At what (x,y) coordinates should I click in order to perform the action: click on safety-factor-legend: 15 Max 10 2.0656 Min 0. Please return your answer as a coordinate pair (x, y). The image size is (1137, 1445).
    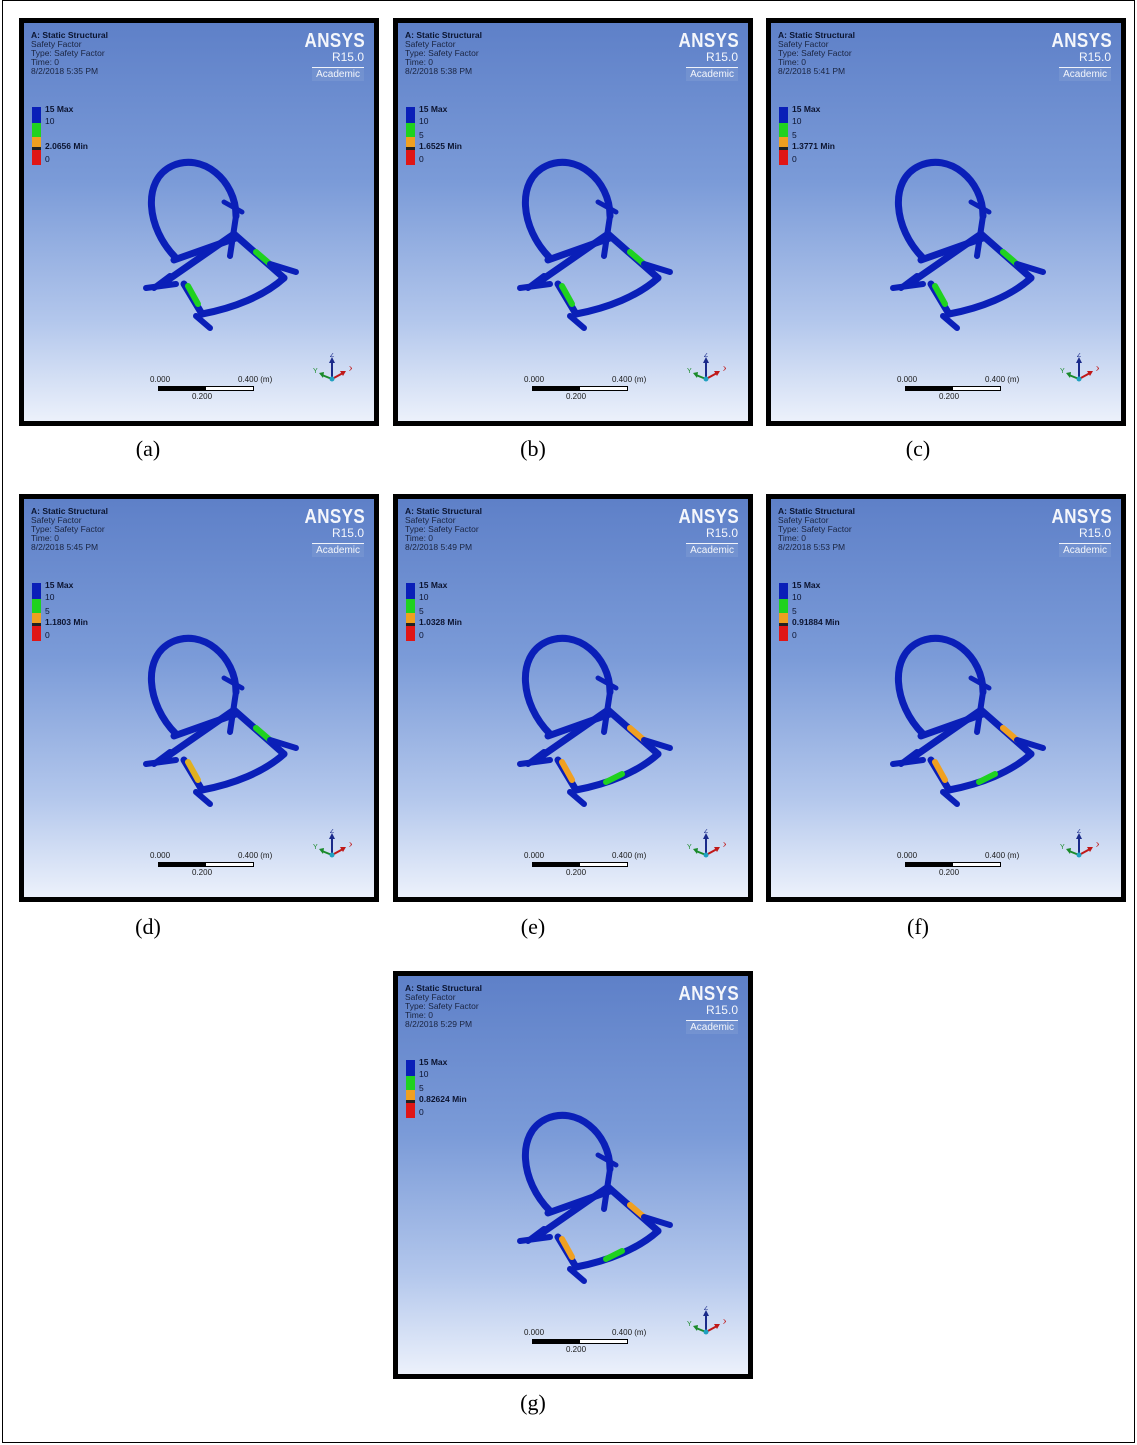
    Looking at the image, I should click on (72, 138).